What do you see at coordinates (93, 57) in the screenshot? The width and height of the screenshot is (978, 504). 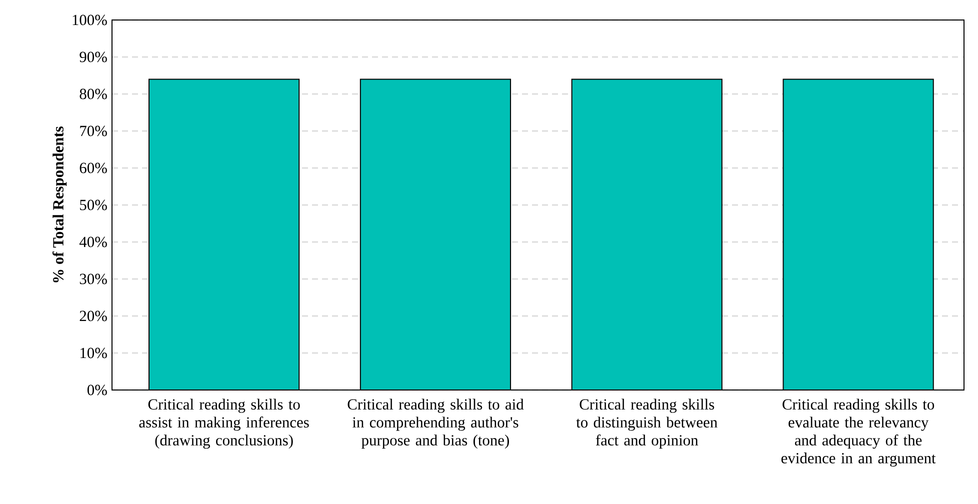 I see `y-tick-label: 90%` at bounding box center [93, 57].